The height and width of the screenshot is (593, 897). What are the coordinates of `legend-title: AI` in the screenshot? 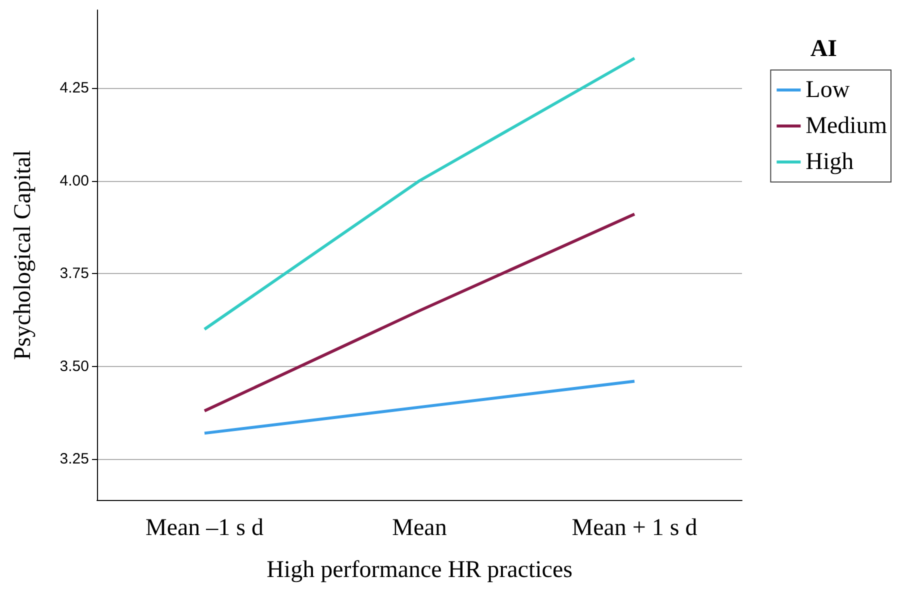 It's located at (823, 49).